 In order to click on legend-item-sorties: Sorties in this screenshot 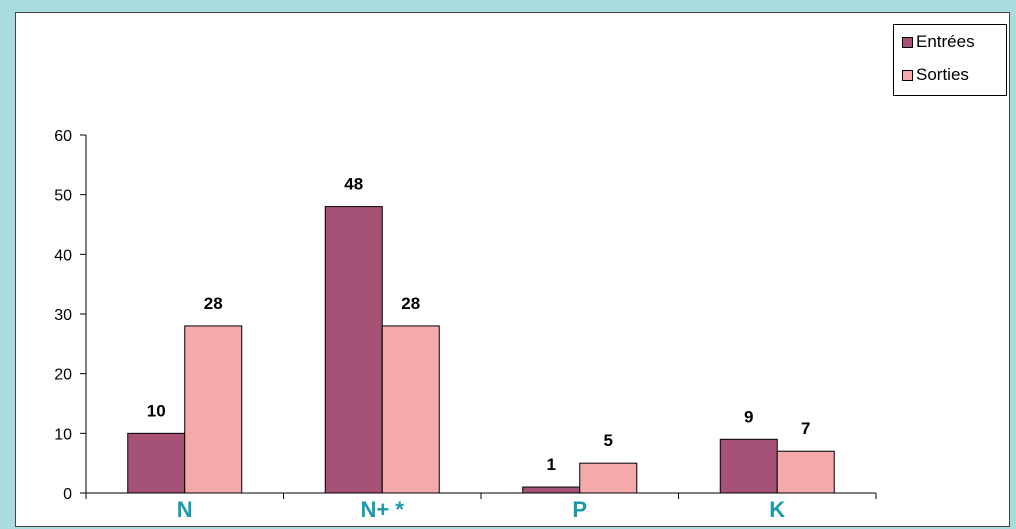, I will do `click(935, 75)`.